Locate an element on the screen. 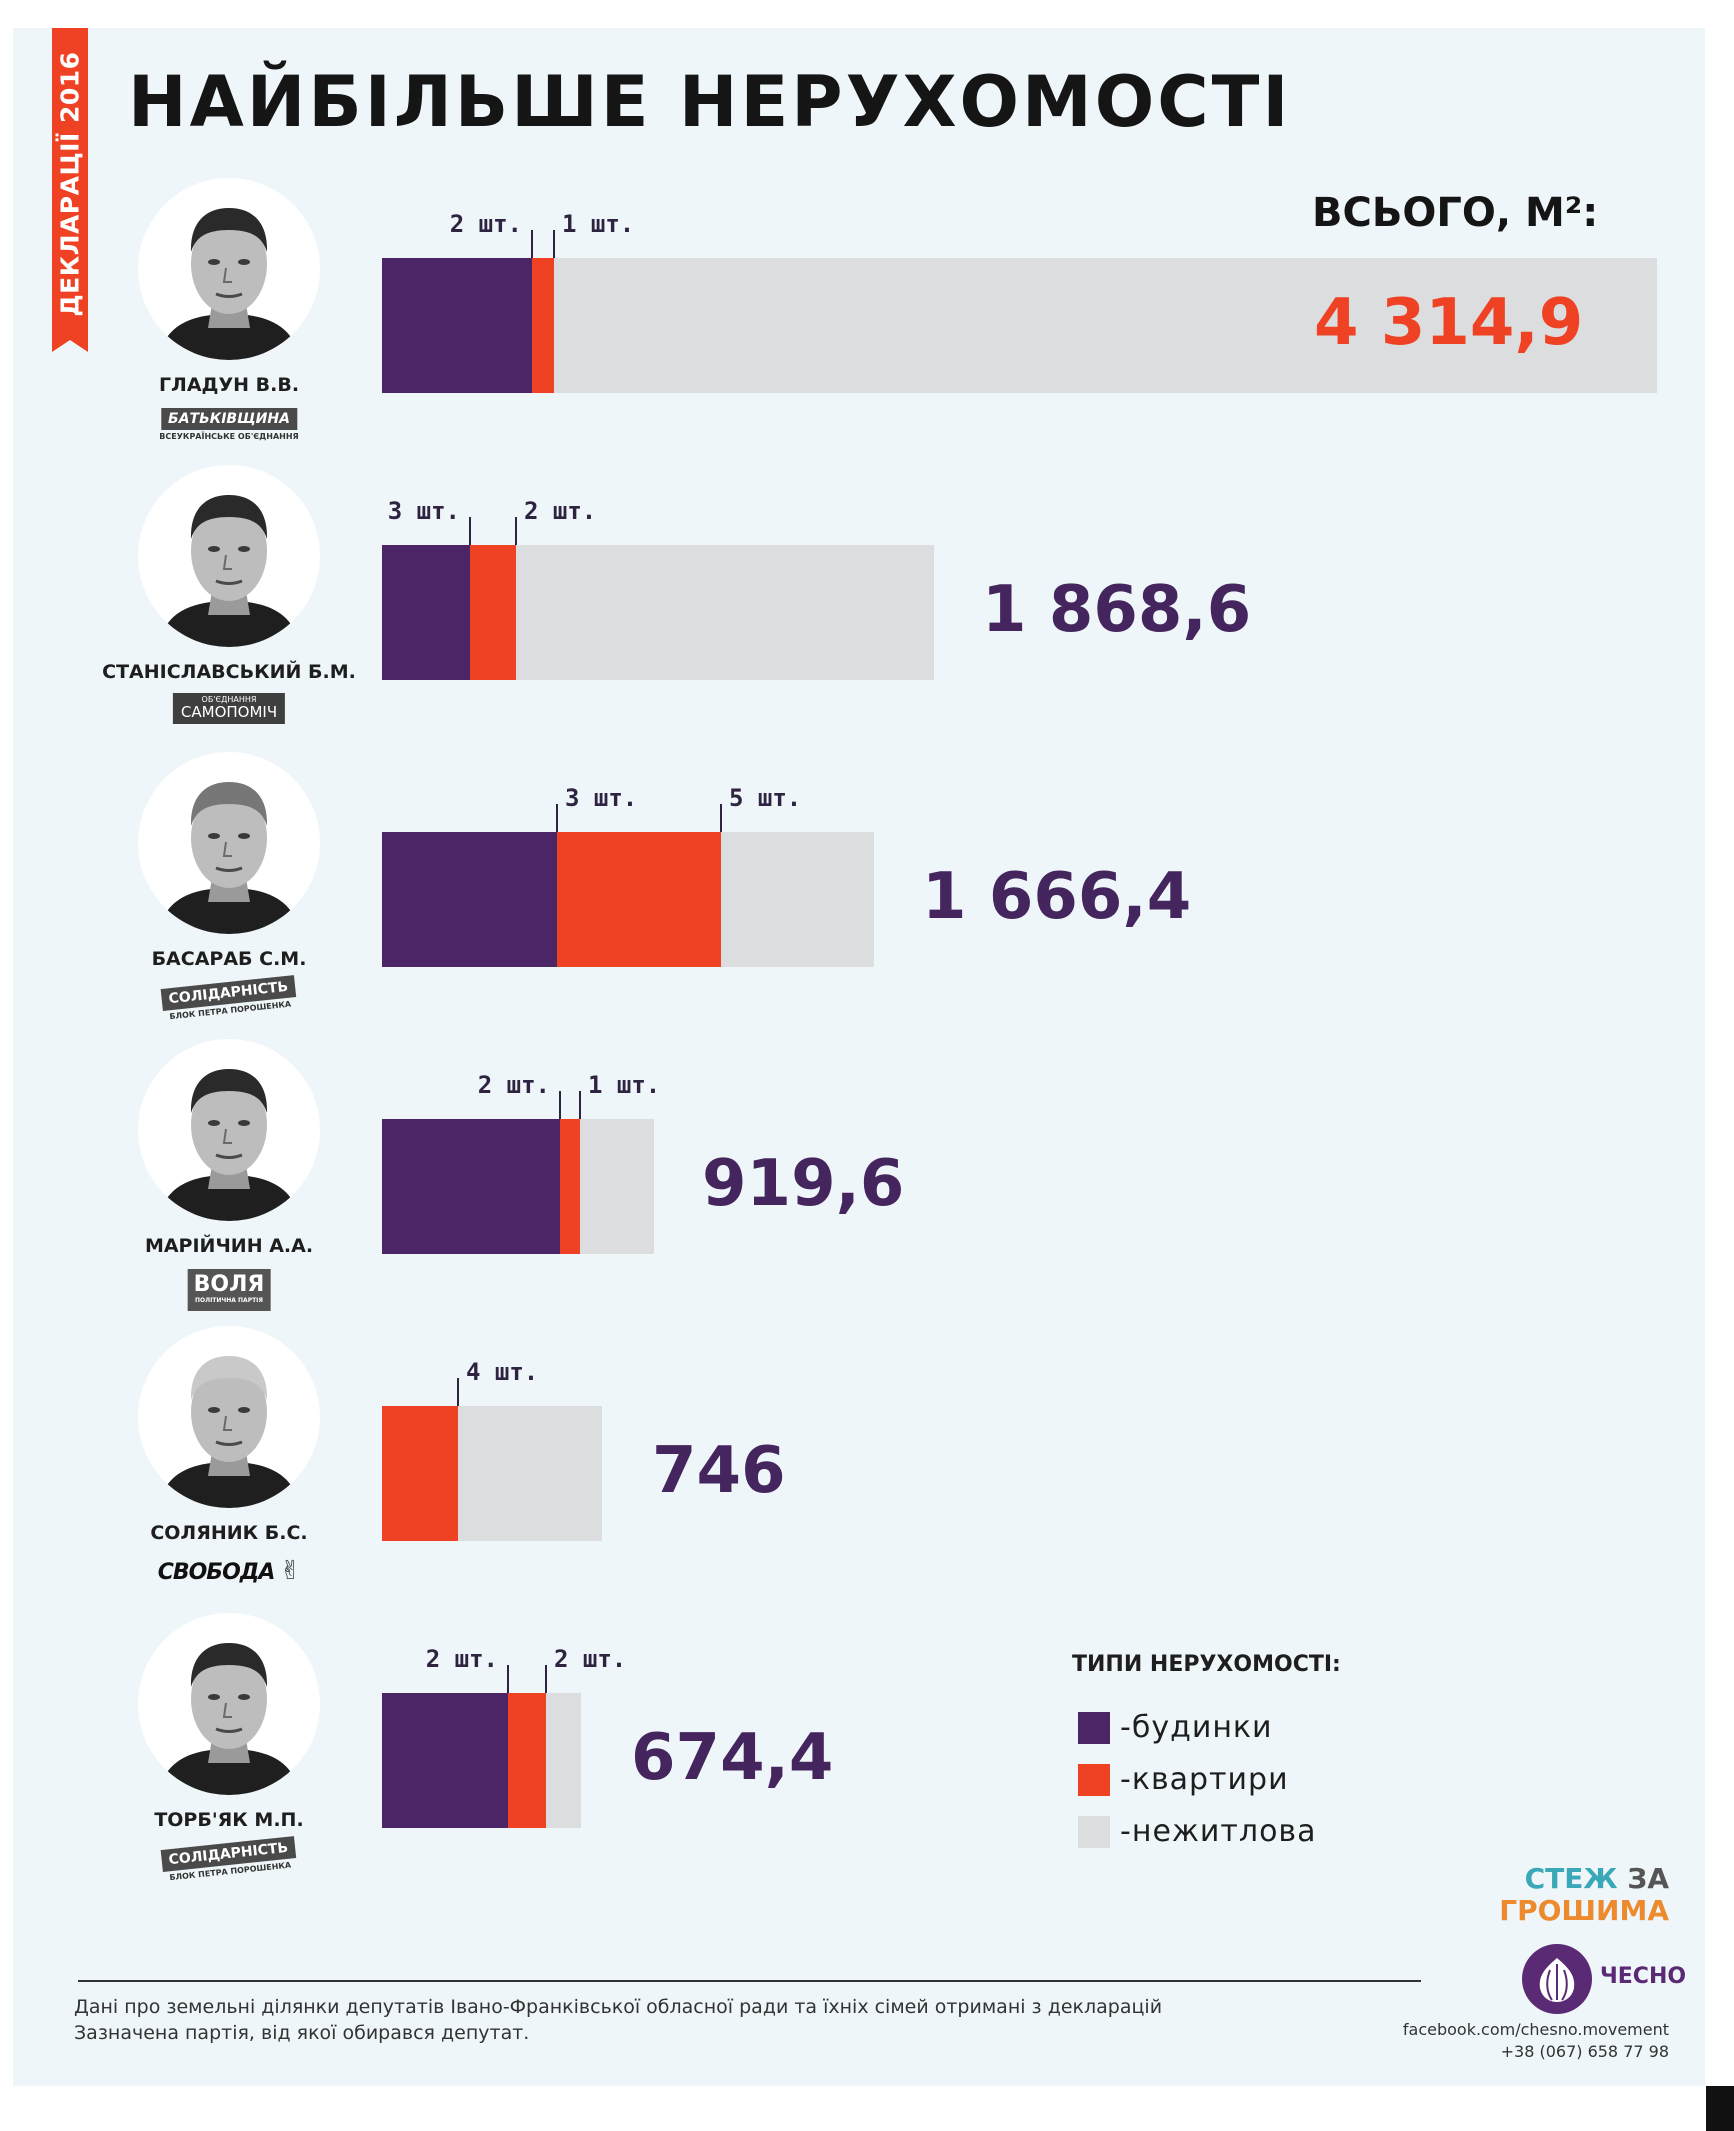  chesno-label: ЧЕСНО is located at coordinates (1643, 1976).